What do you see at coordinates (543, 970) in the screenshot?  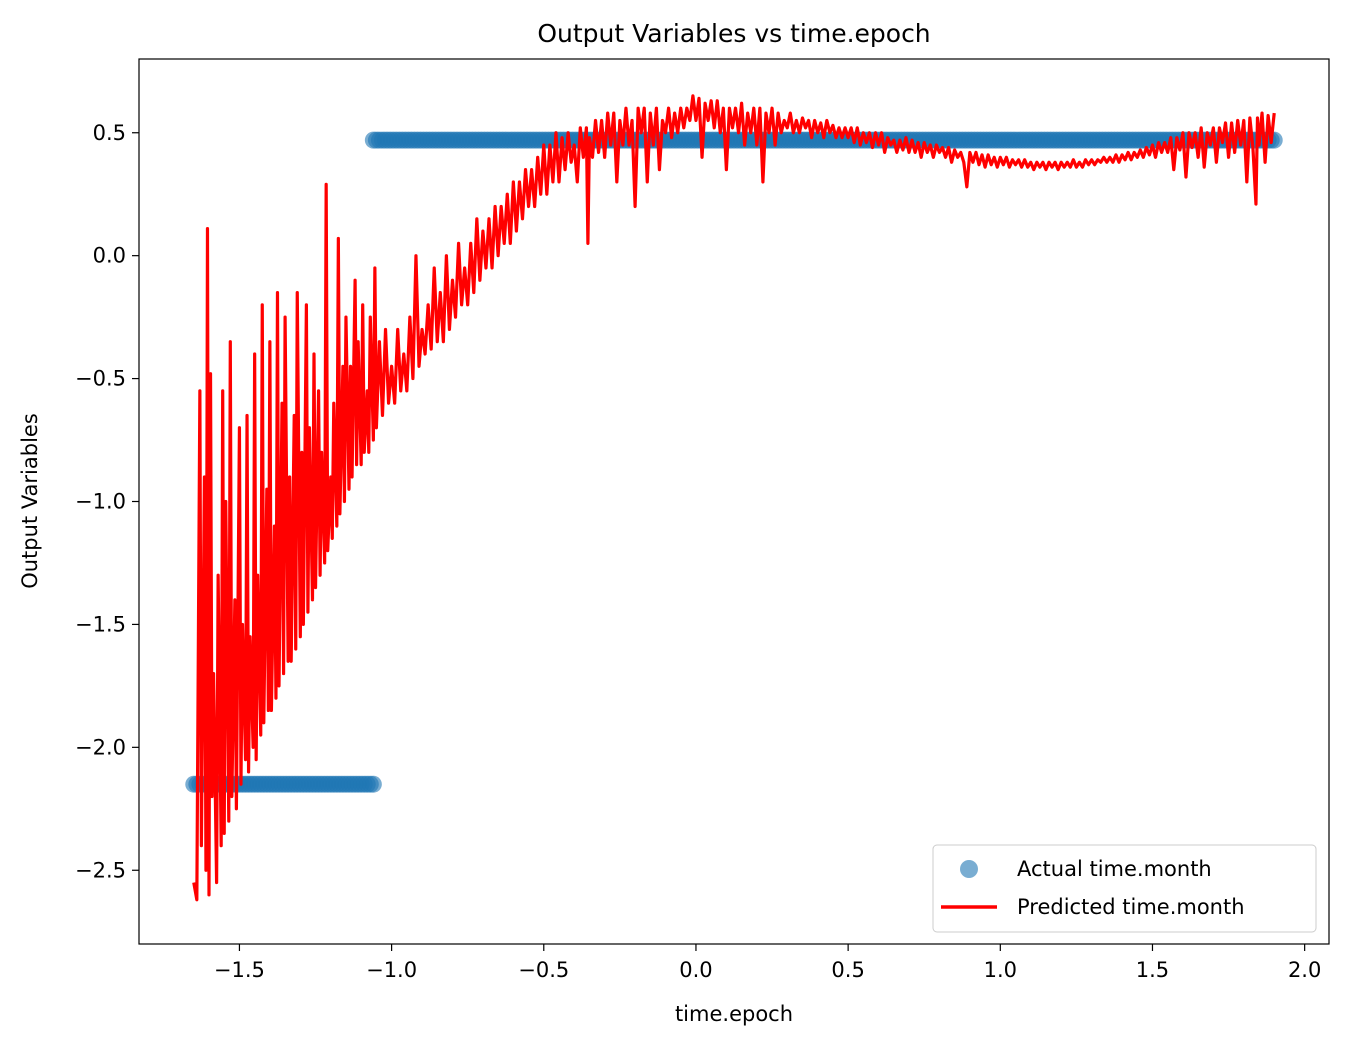 I see `x-tick-label: −0.5` at bounding box center [543, 970].